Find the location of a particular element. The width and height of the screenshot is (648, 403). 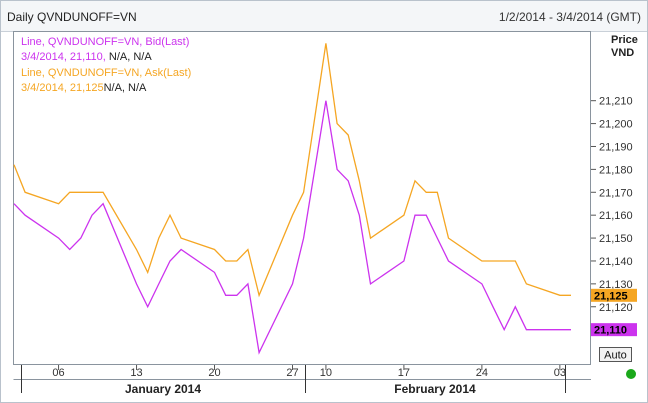

auto-button-frame is located at coordinates (615, 354).